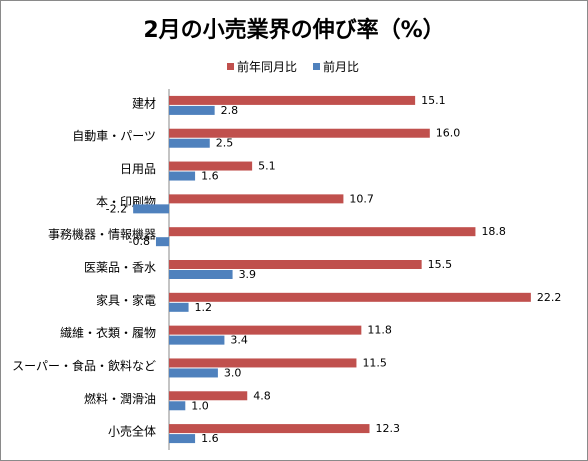  What do you see at coordinates (316, 66) in the screenshot?
I see `legend-swatch-mom` at bounding box center [316, 66].